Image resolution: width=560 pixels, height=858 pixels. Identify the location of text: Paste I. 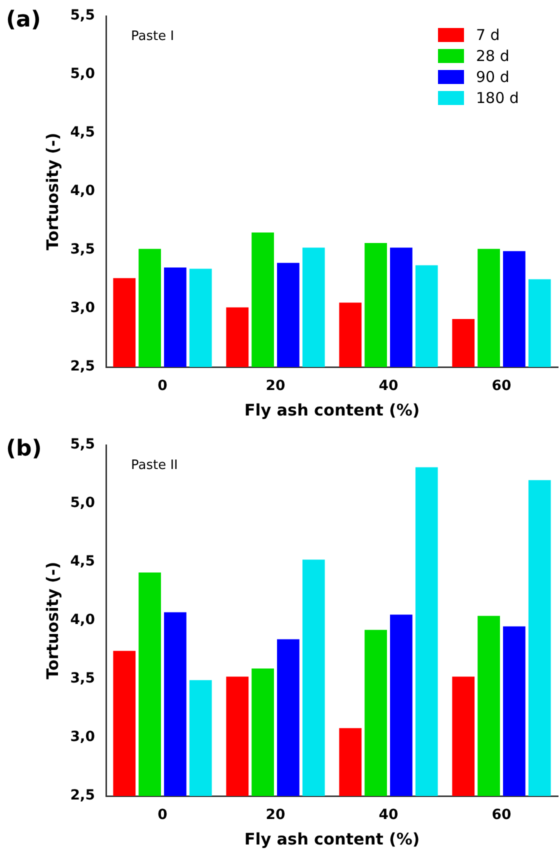
(152, 36).